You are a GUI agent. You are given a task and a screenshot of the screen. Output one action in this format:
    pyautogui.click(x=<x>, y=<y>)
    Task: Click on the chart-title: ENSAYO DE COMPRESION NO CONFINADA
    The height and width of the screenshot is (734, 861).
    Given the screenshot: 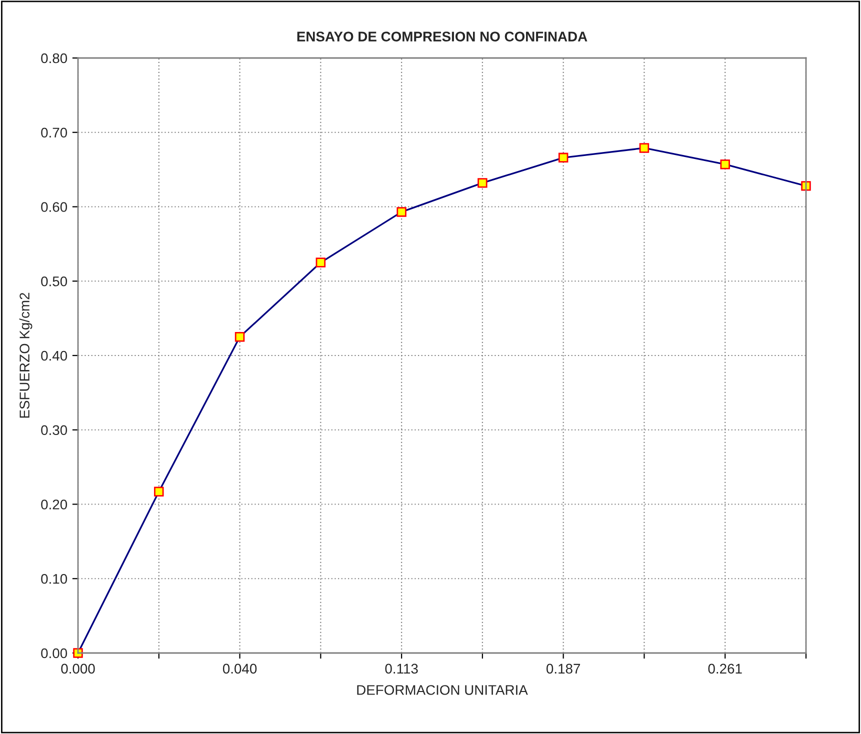 What is the action you would take?
    pyautogui.click(x=442, y=37)
    